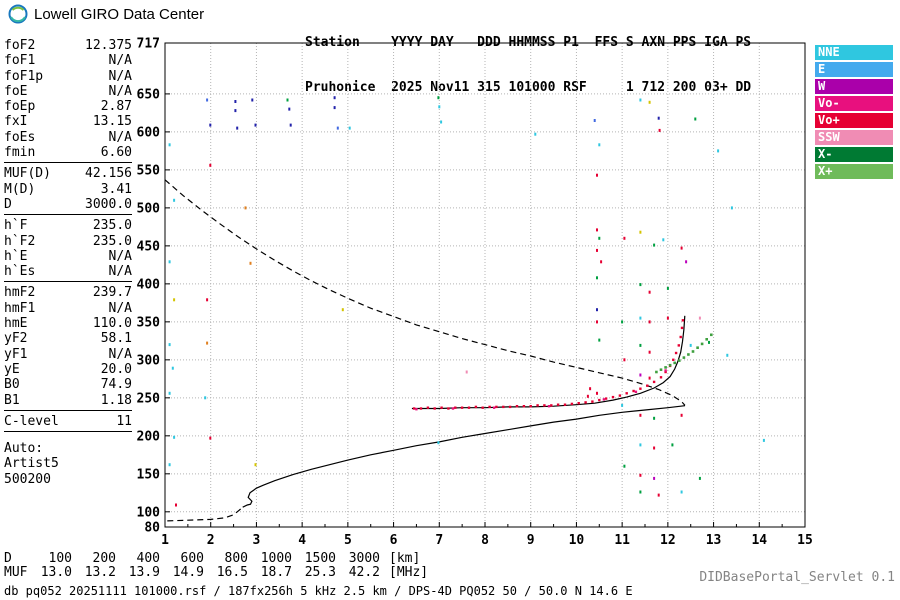 This screenshot has height=600, width=900. Describe the element at coordinates (541, 390) in the screenshot. I see `series-otrace-echoes-vo-minus` at that location.